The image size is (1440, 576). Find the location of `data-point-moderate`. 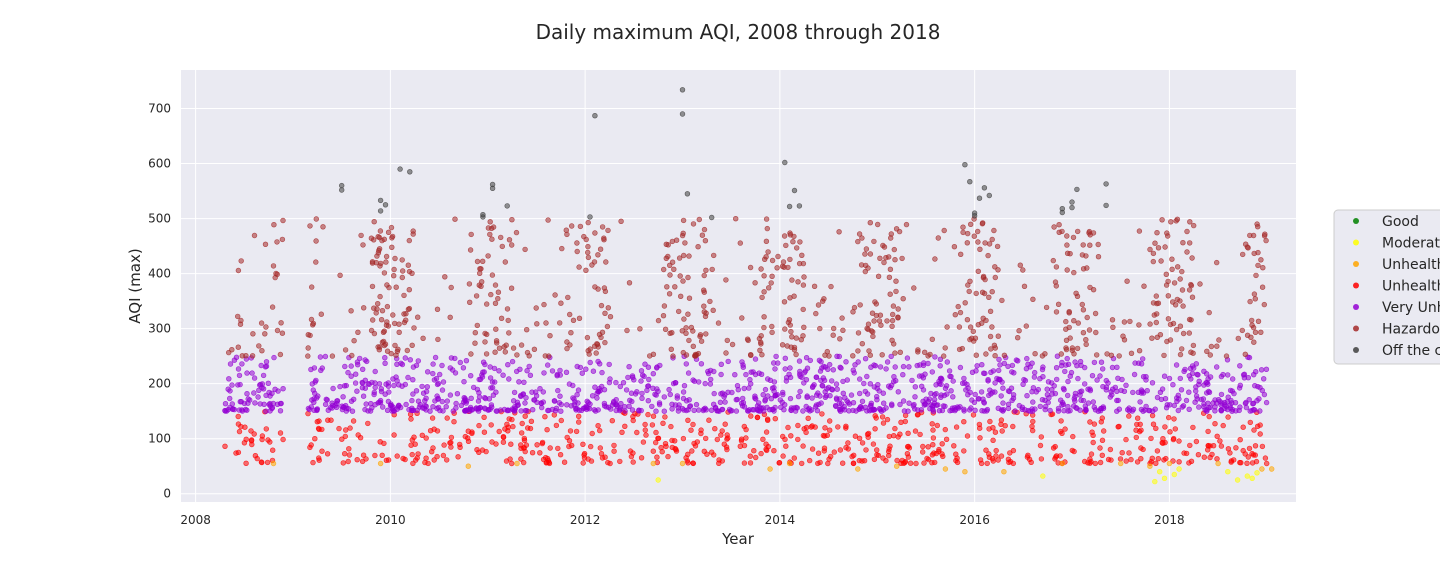

data-point-moderate is located at coordinates (1164, 478).